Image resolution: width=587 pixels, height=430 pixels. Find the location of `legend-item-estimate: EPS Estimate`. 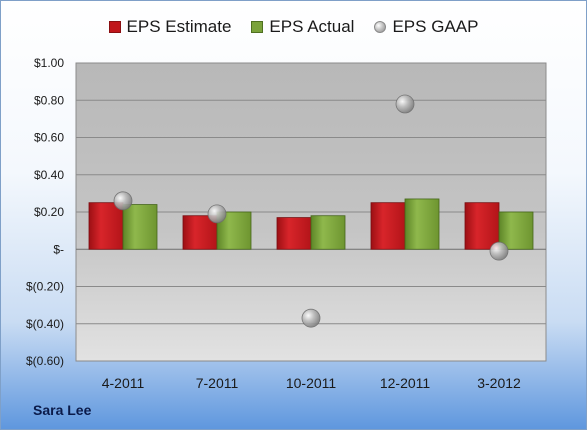

legend-item-estimate: EPS Estimate is located at coordinates (170, 27).